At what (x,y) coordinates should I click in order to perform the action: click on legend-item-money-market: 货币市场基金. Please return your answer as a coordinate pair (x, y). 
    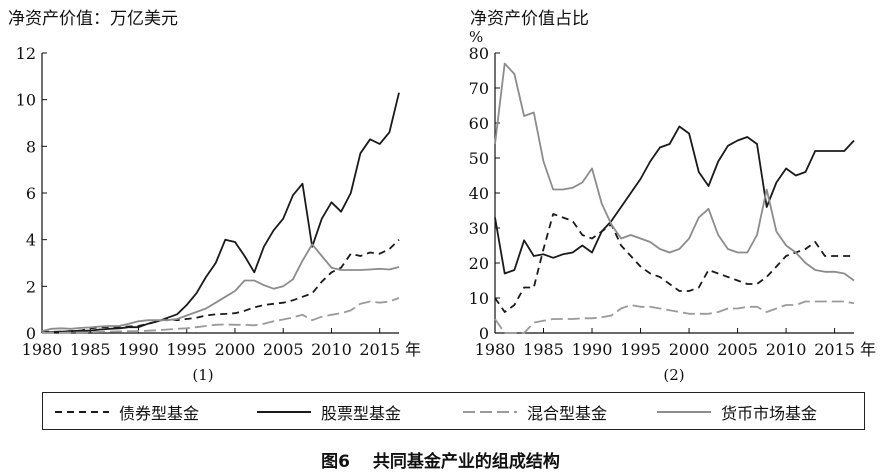
    Looking at the image, I should click on (736, 412).